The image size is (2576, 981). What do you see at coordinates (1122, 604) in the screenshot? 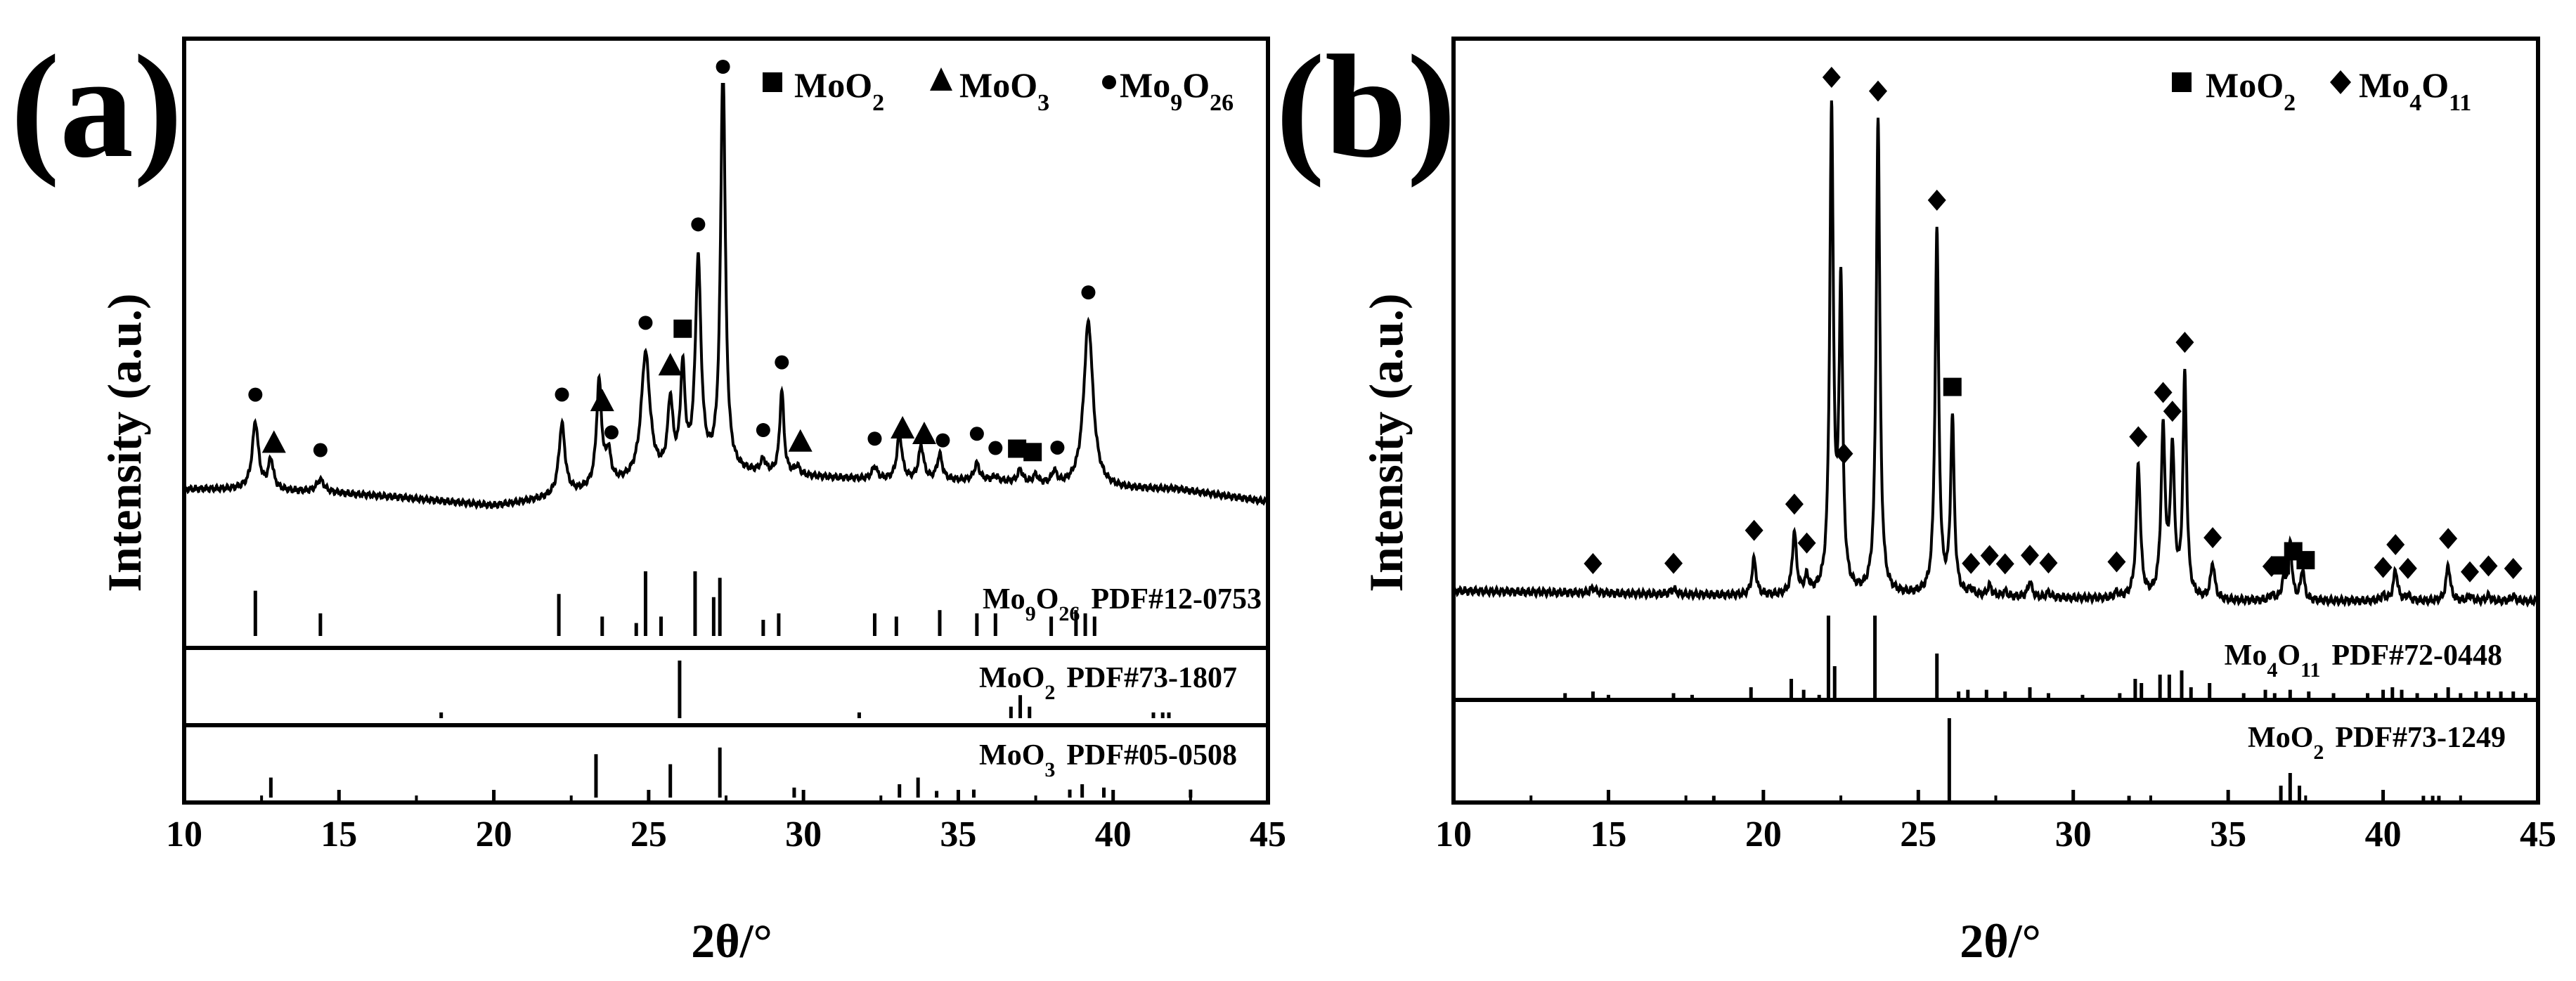
I see `panel-a-ref-1-label: Mo9O26 PDF#12-0753` at bounding box center [1122, 604].